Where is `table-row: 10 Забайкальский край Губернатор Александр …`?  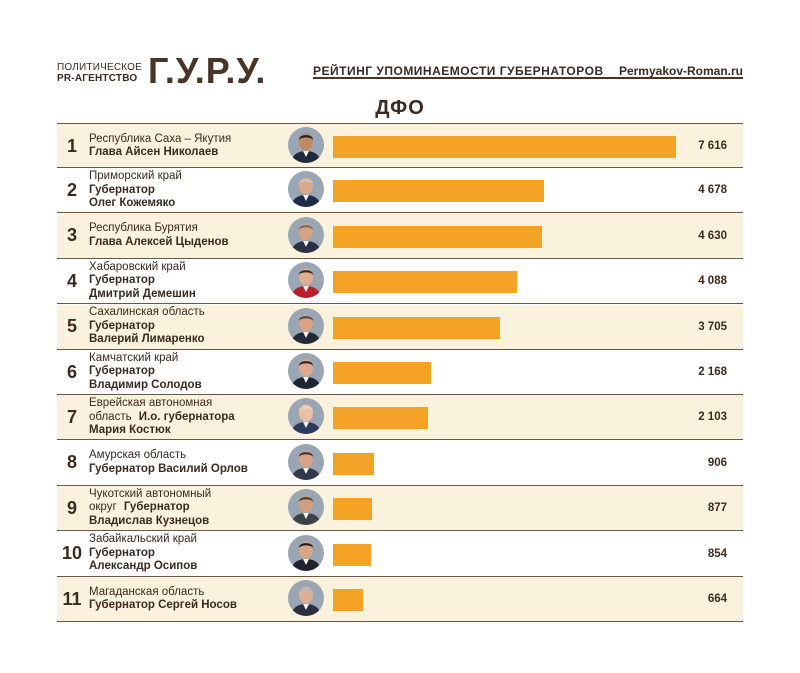
table-row: 10 Забайкальский край Губернатор Александр … is located at coordinates (400, 554).